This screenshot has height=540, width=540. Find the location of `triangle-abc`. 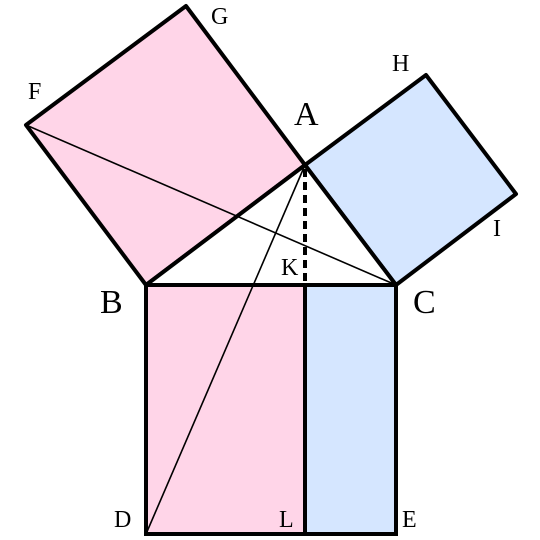

triangle-abc is located at coordinates (271, 225).